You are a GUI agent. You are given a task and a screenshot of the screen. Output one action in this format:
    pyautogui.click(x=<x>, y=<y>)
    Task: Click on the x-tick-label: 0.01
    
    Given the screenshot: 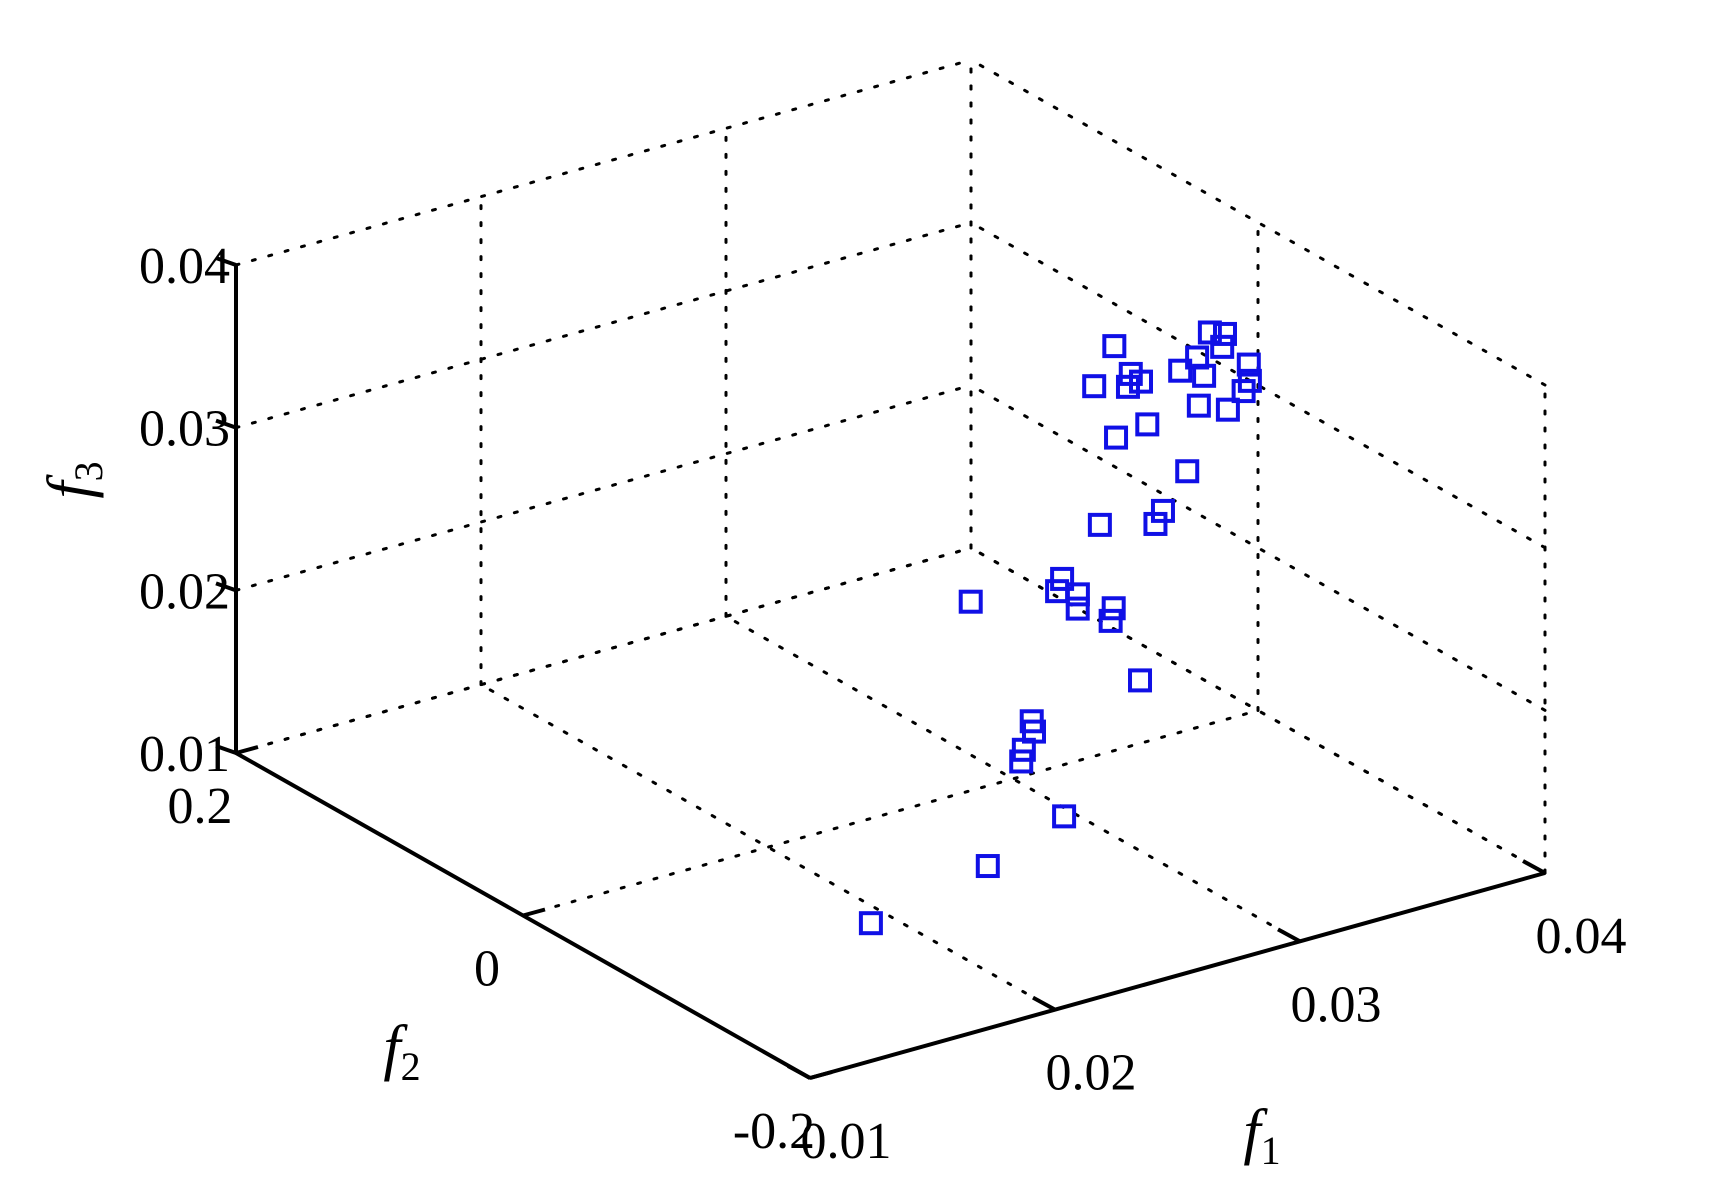 What is the action you would take?
    pyautogui.click(x=846, y=1141)
    